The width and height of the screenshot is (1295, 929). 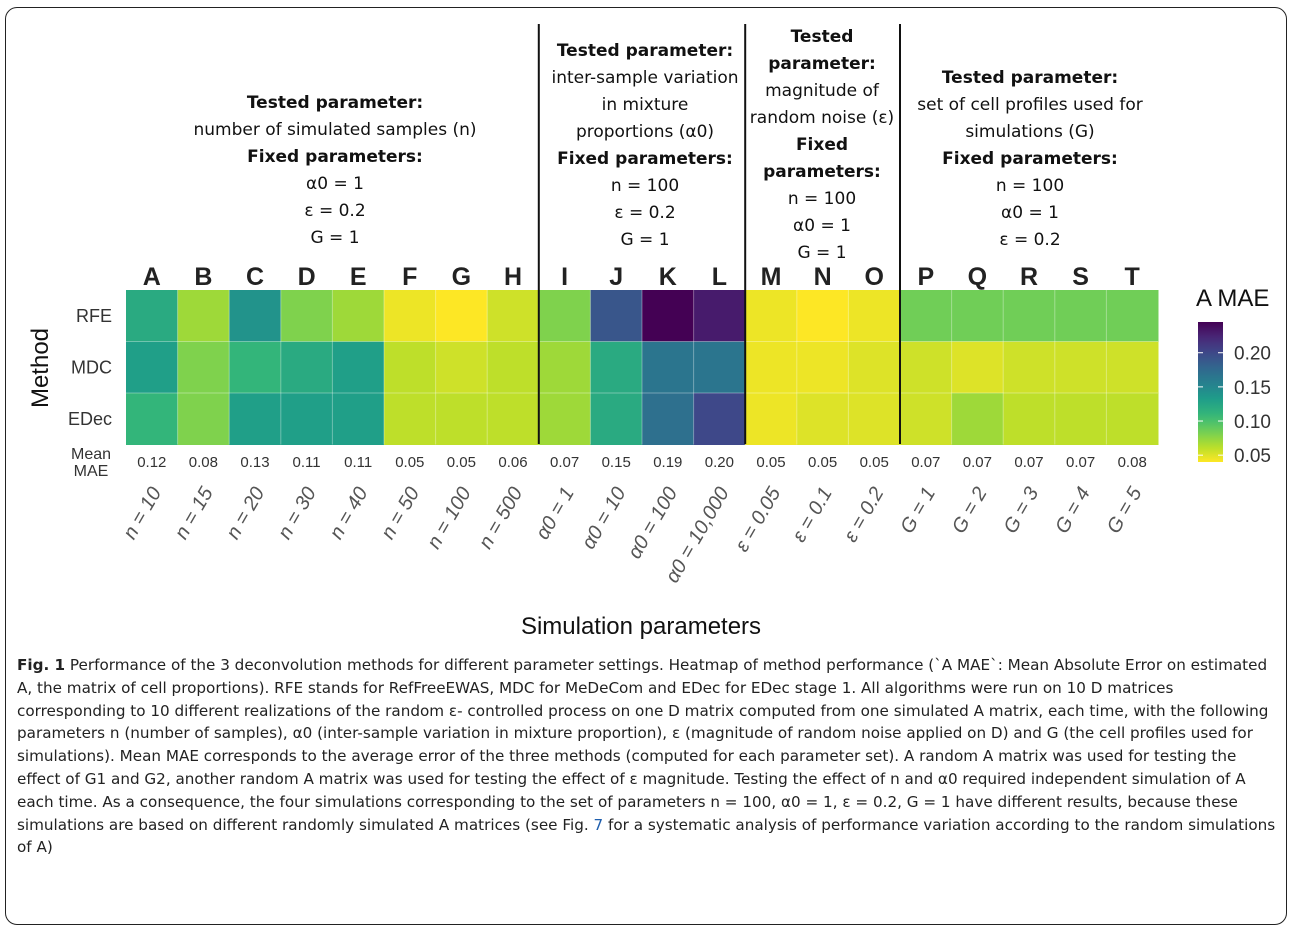 I want to click on parameter-label: ε = 0.05, so click(x=758, y=519).